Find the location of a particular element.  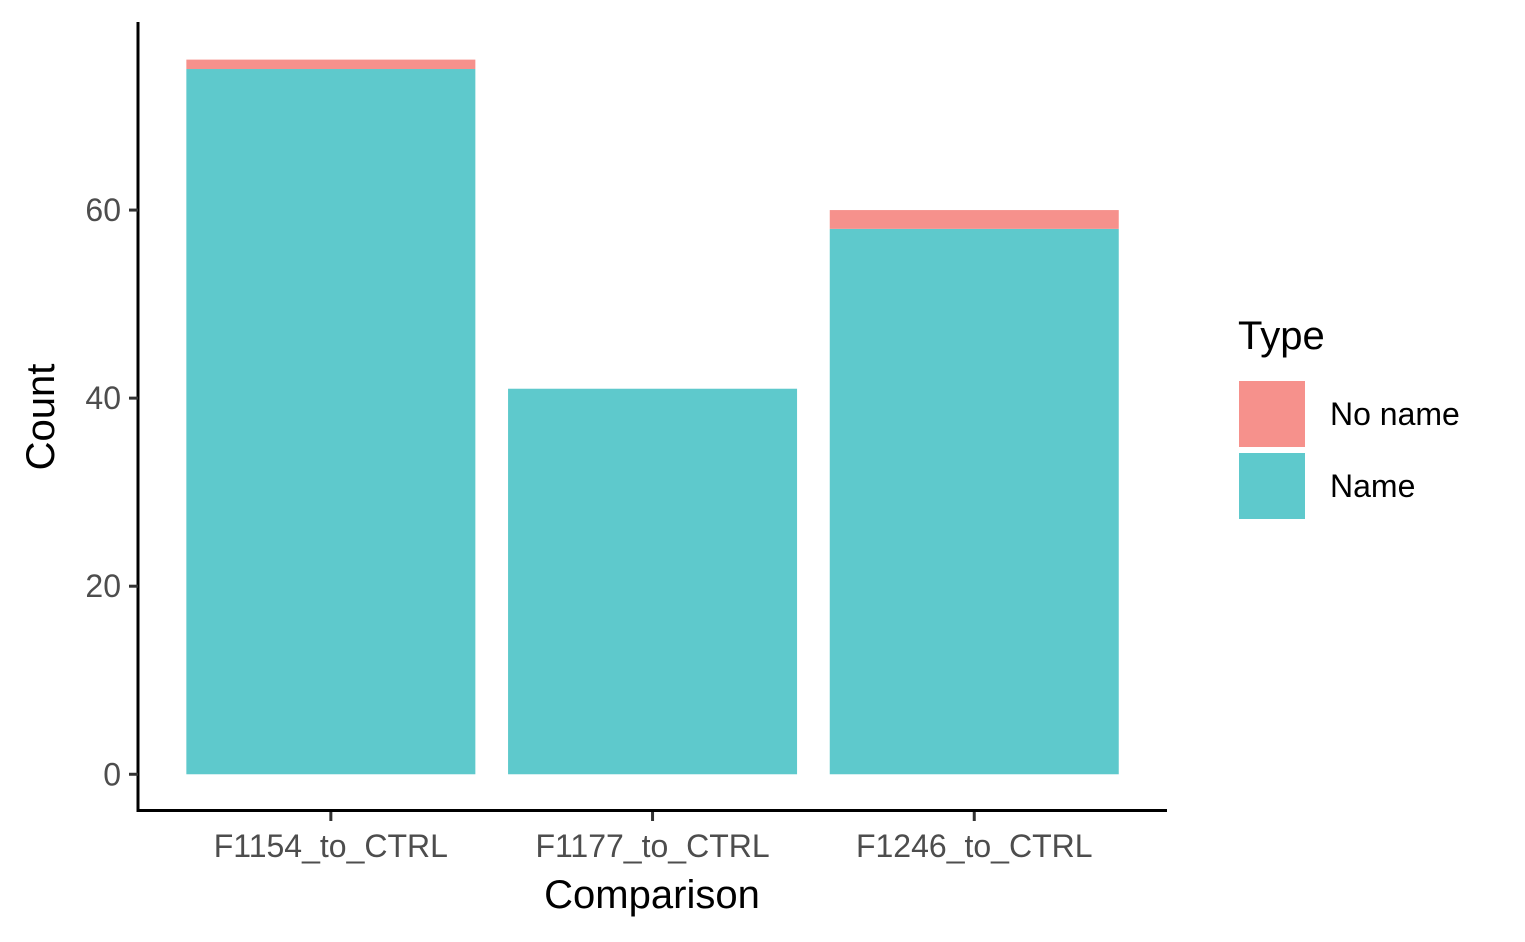

legend-key-no-name is located at coordinates (1272, 414).